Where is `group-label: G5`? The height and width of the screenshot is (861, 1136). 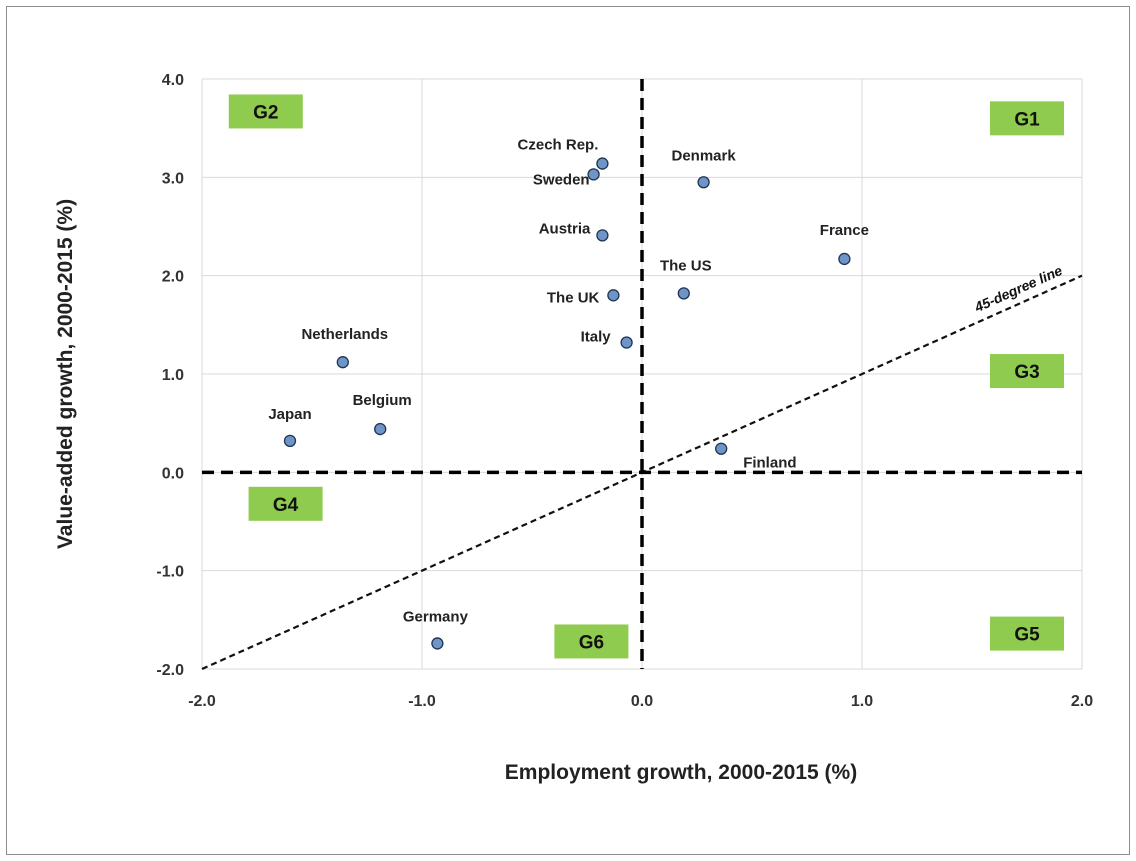 group-label: G5 is located at coordinates (1027, 635).